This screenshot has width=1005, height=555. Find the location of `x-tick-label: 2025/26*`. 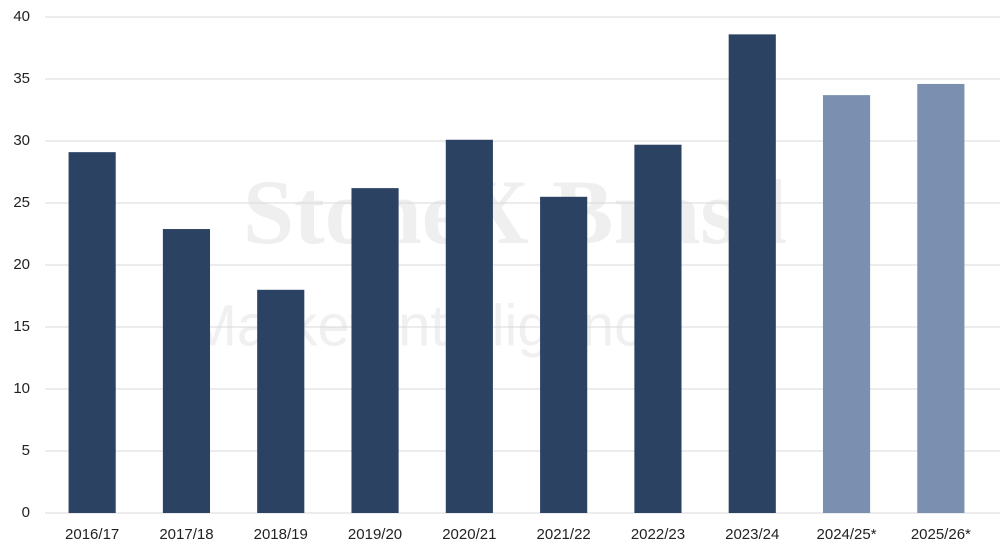

x-tick-label: 2025/26* is located at coordinates (941, 534).